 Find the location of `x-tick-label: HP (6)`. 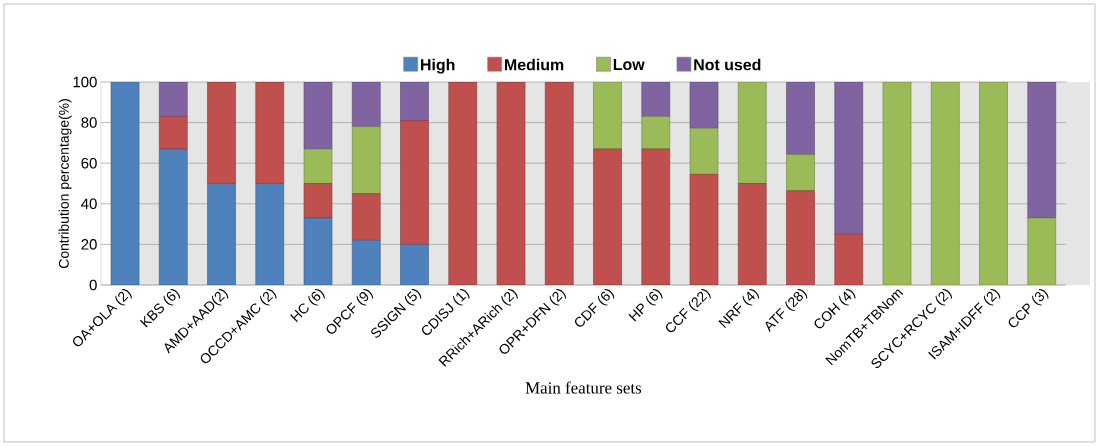

x-tick-label: HP (6) is located at coordinates (645, 305).